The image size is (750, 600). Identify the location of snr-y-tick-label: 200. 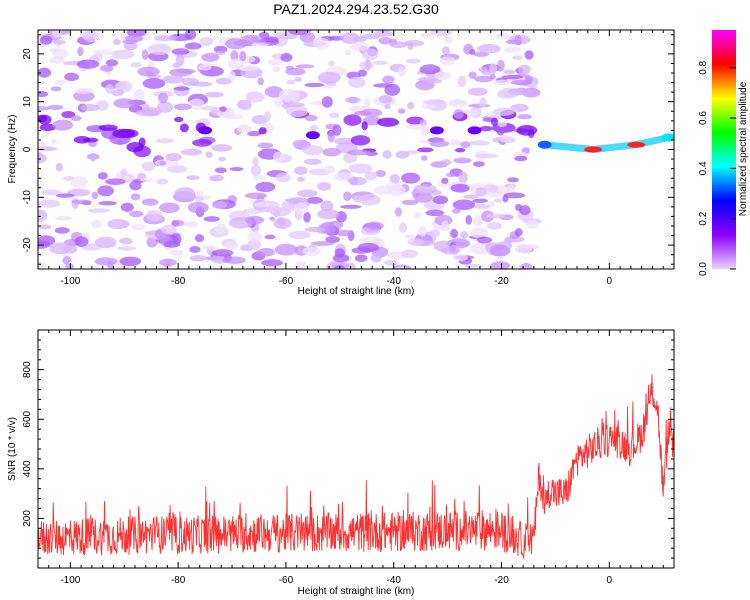
(27, 518).